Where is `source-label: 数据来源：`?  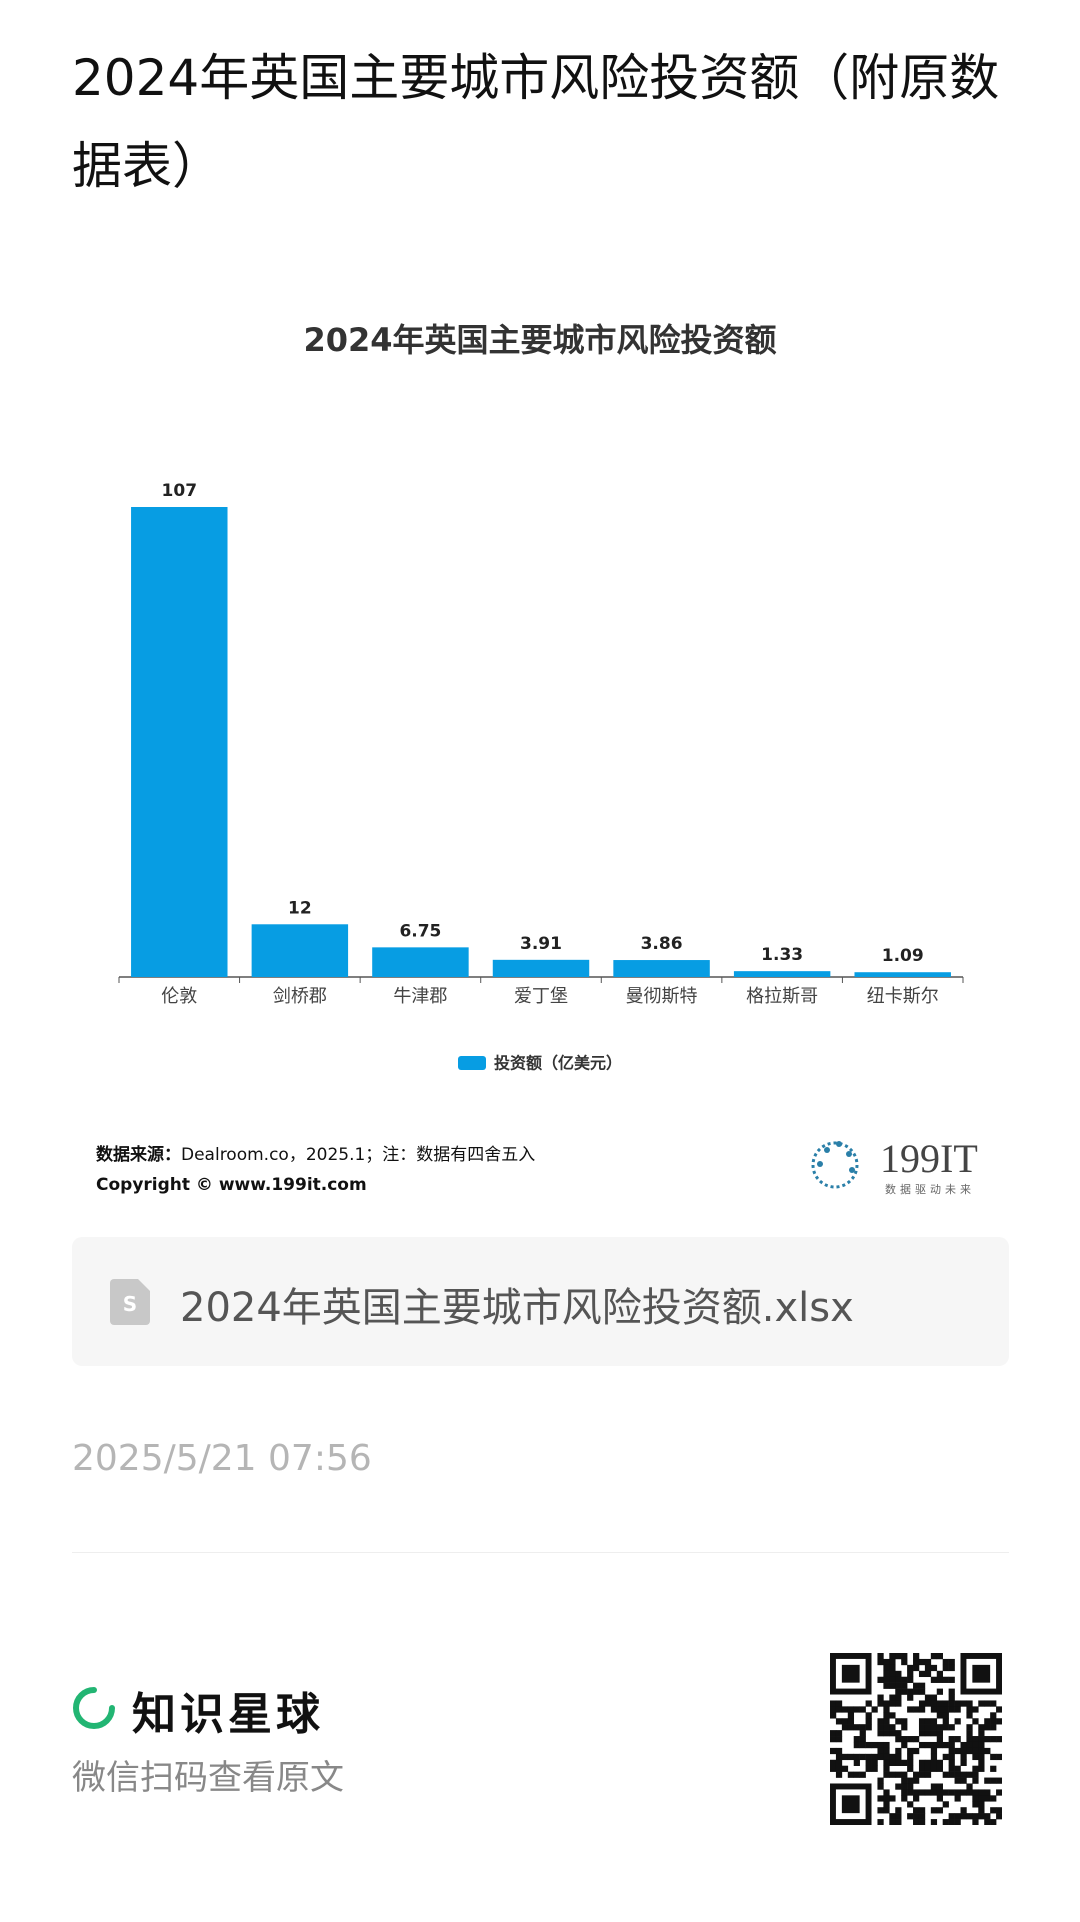 source-label: 数据来源： is located at coordinates (138, 1155).